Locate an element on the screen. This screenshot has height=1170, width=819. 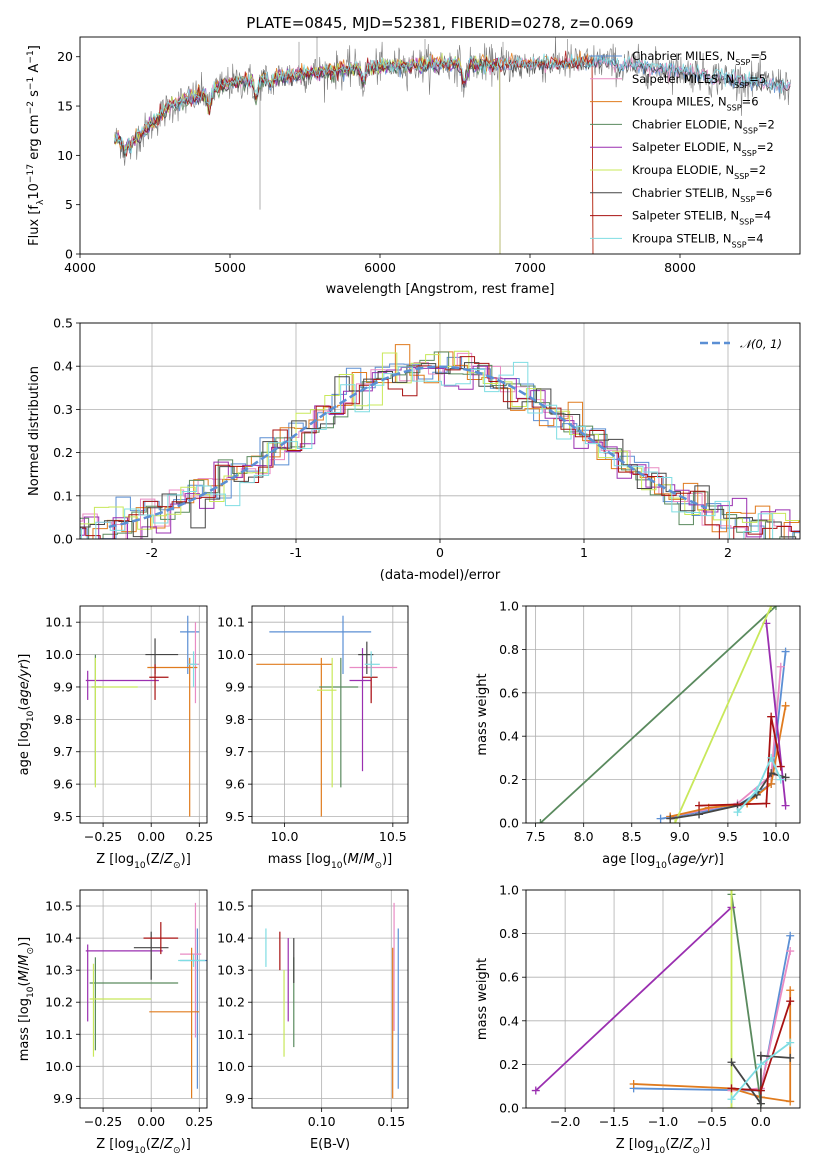
y-tick-label: 15 is located at coordinates (65, 106).